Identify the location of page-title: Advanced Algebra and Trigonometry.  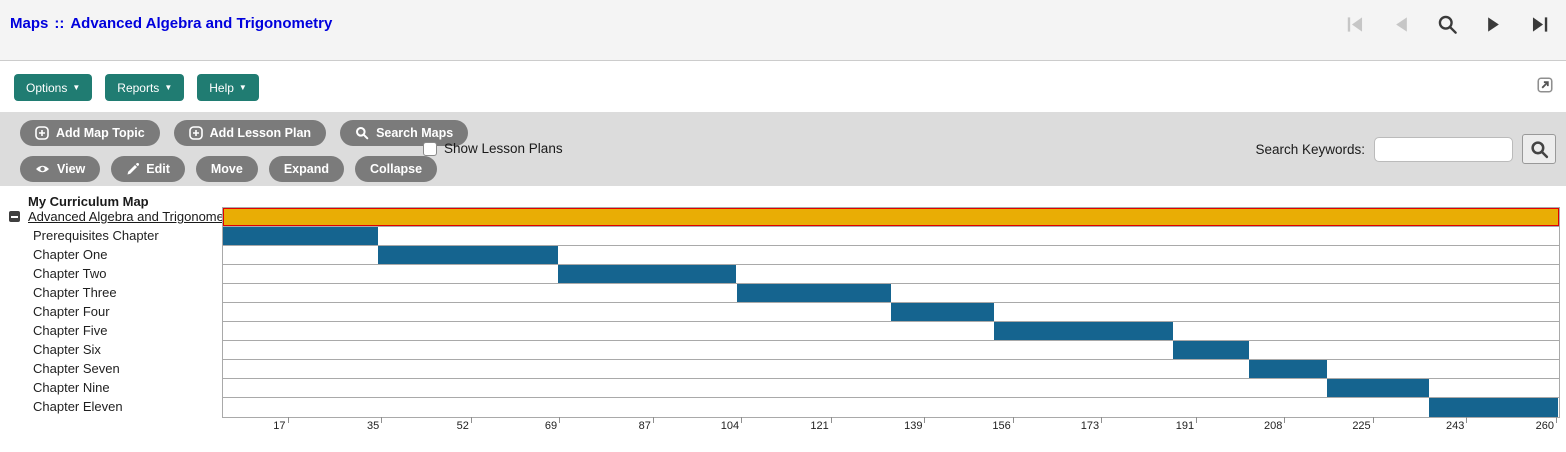
(201, 23).